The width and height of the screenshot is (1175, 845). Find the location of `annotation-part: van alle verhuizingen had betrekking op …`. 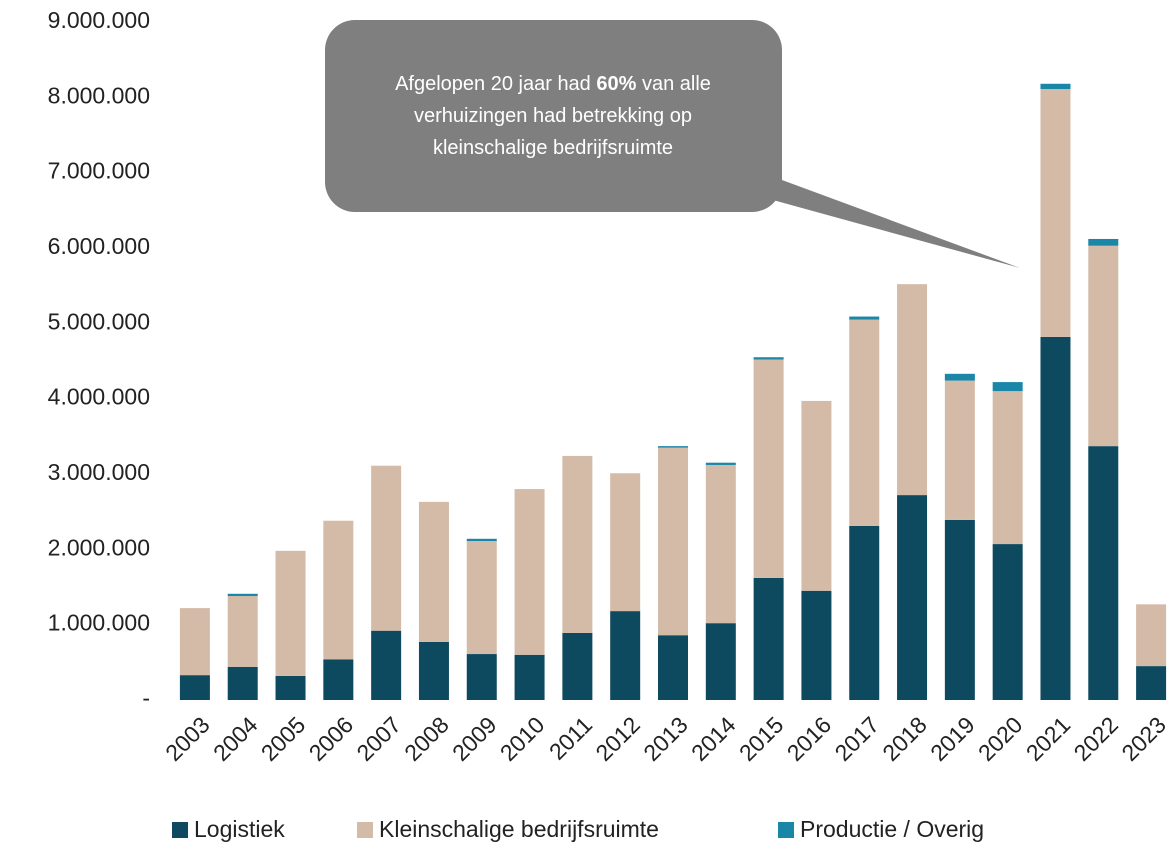

annotation-part: van alle verhuizingen had betrekking op … is located at coordinates (562, 116).